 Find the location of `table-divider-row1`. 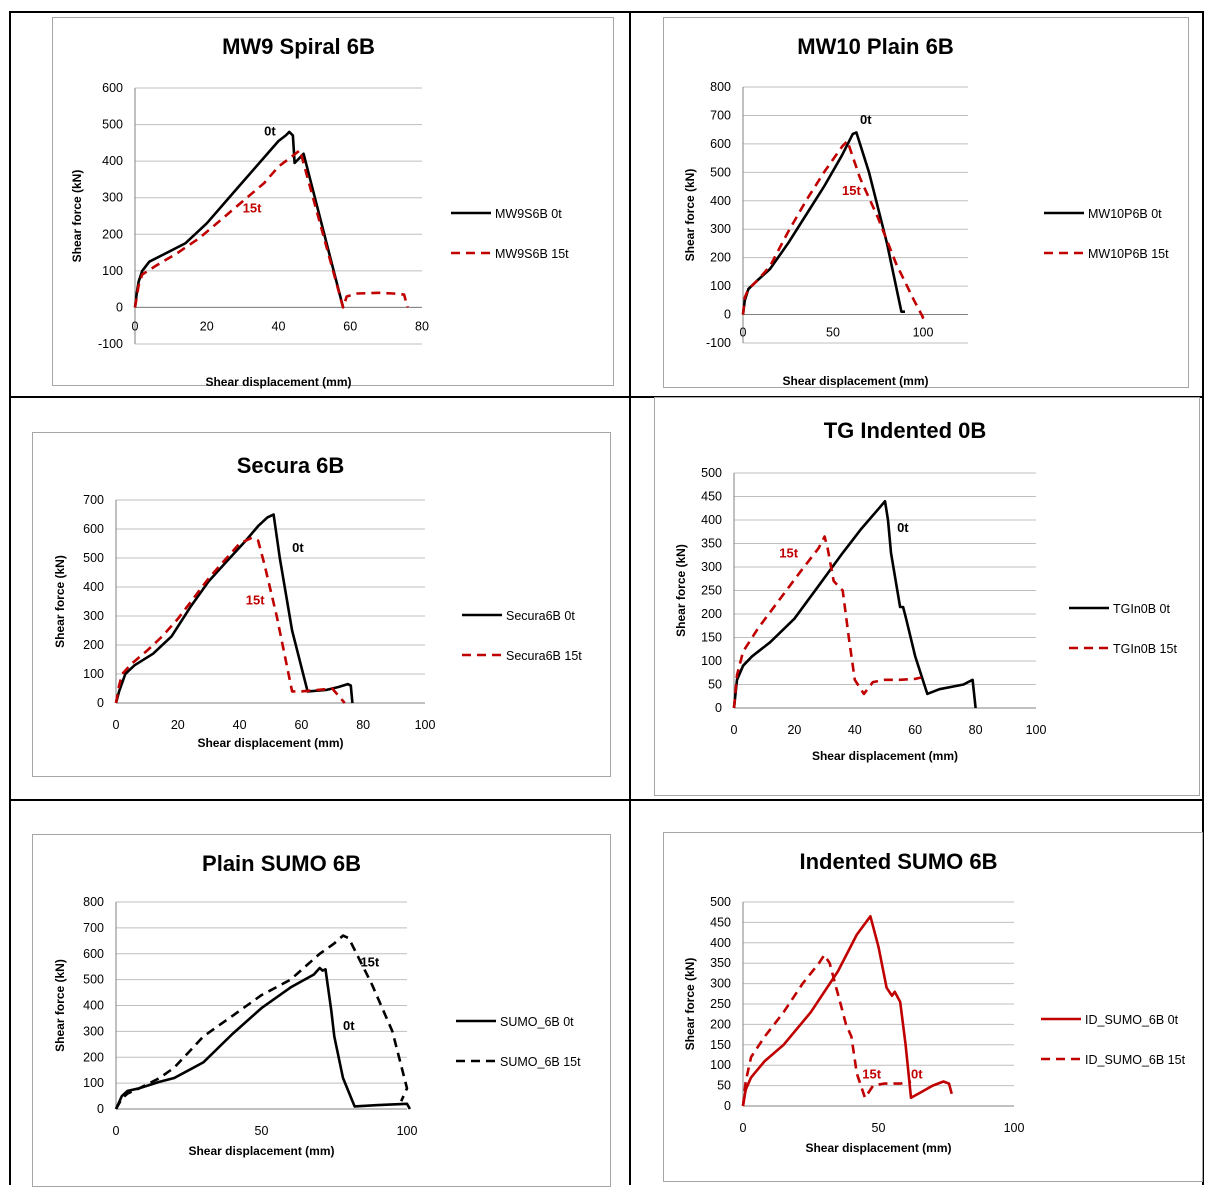

table-divider-row1 is located at coordinates (606, 397).